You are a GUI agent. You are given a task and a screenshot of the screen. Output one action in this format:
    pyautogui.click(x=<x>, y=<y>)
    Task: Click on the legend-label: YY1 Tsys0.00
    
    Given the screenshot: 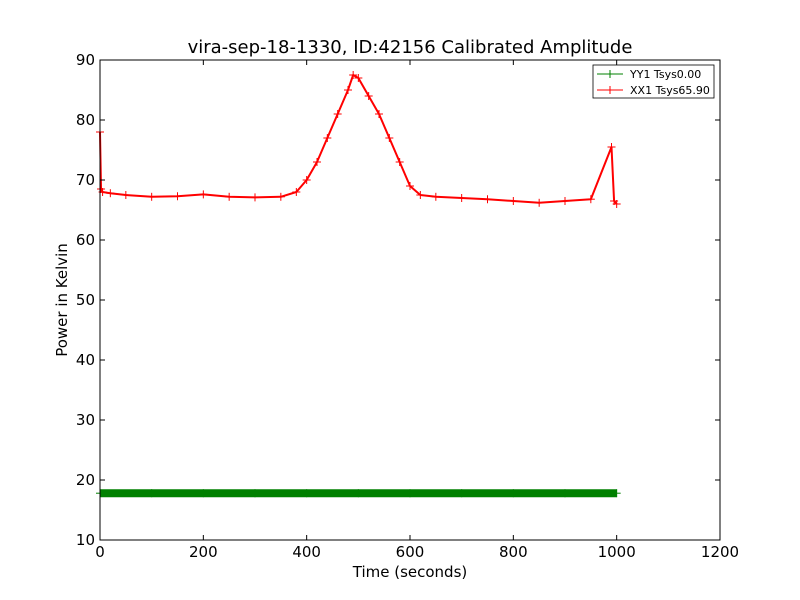 What is the action you would take?
    pyautogui.click(x=665, y=74)
    